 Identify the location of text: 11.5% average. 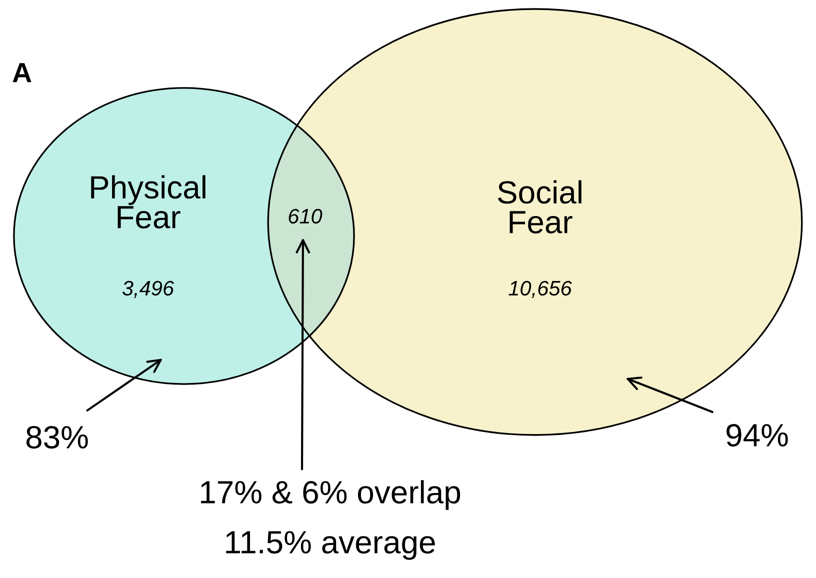
(330, 545).